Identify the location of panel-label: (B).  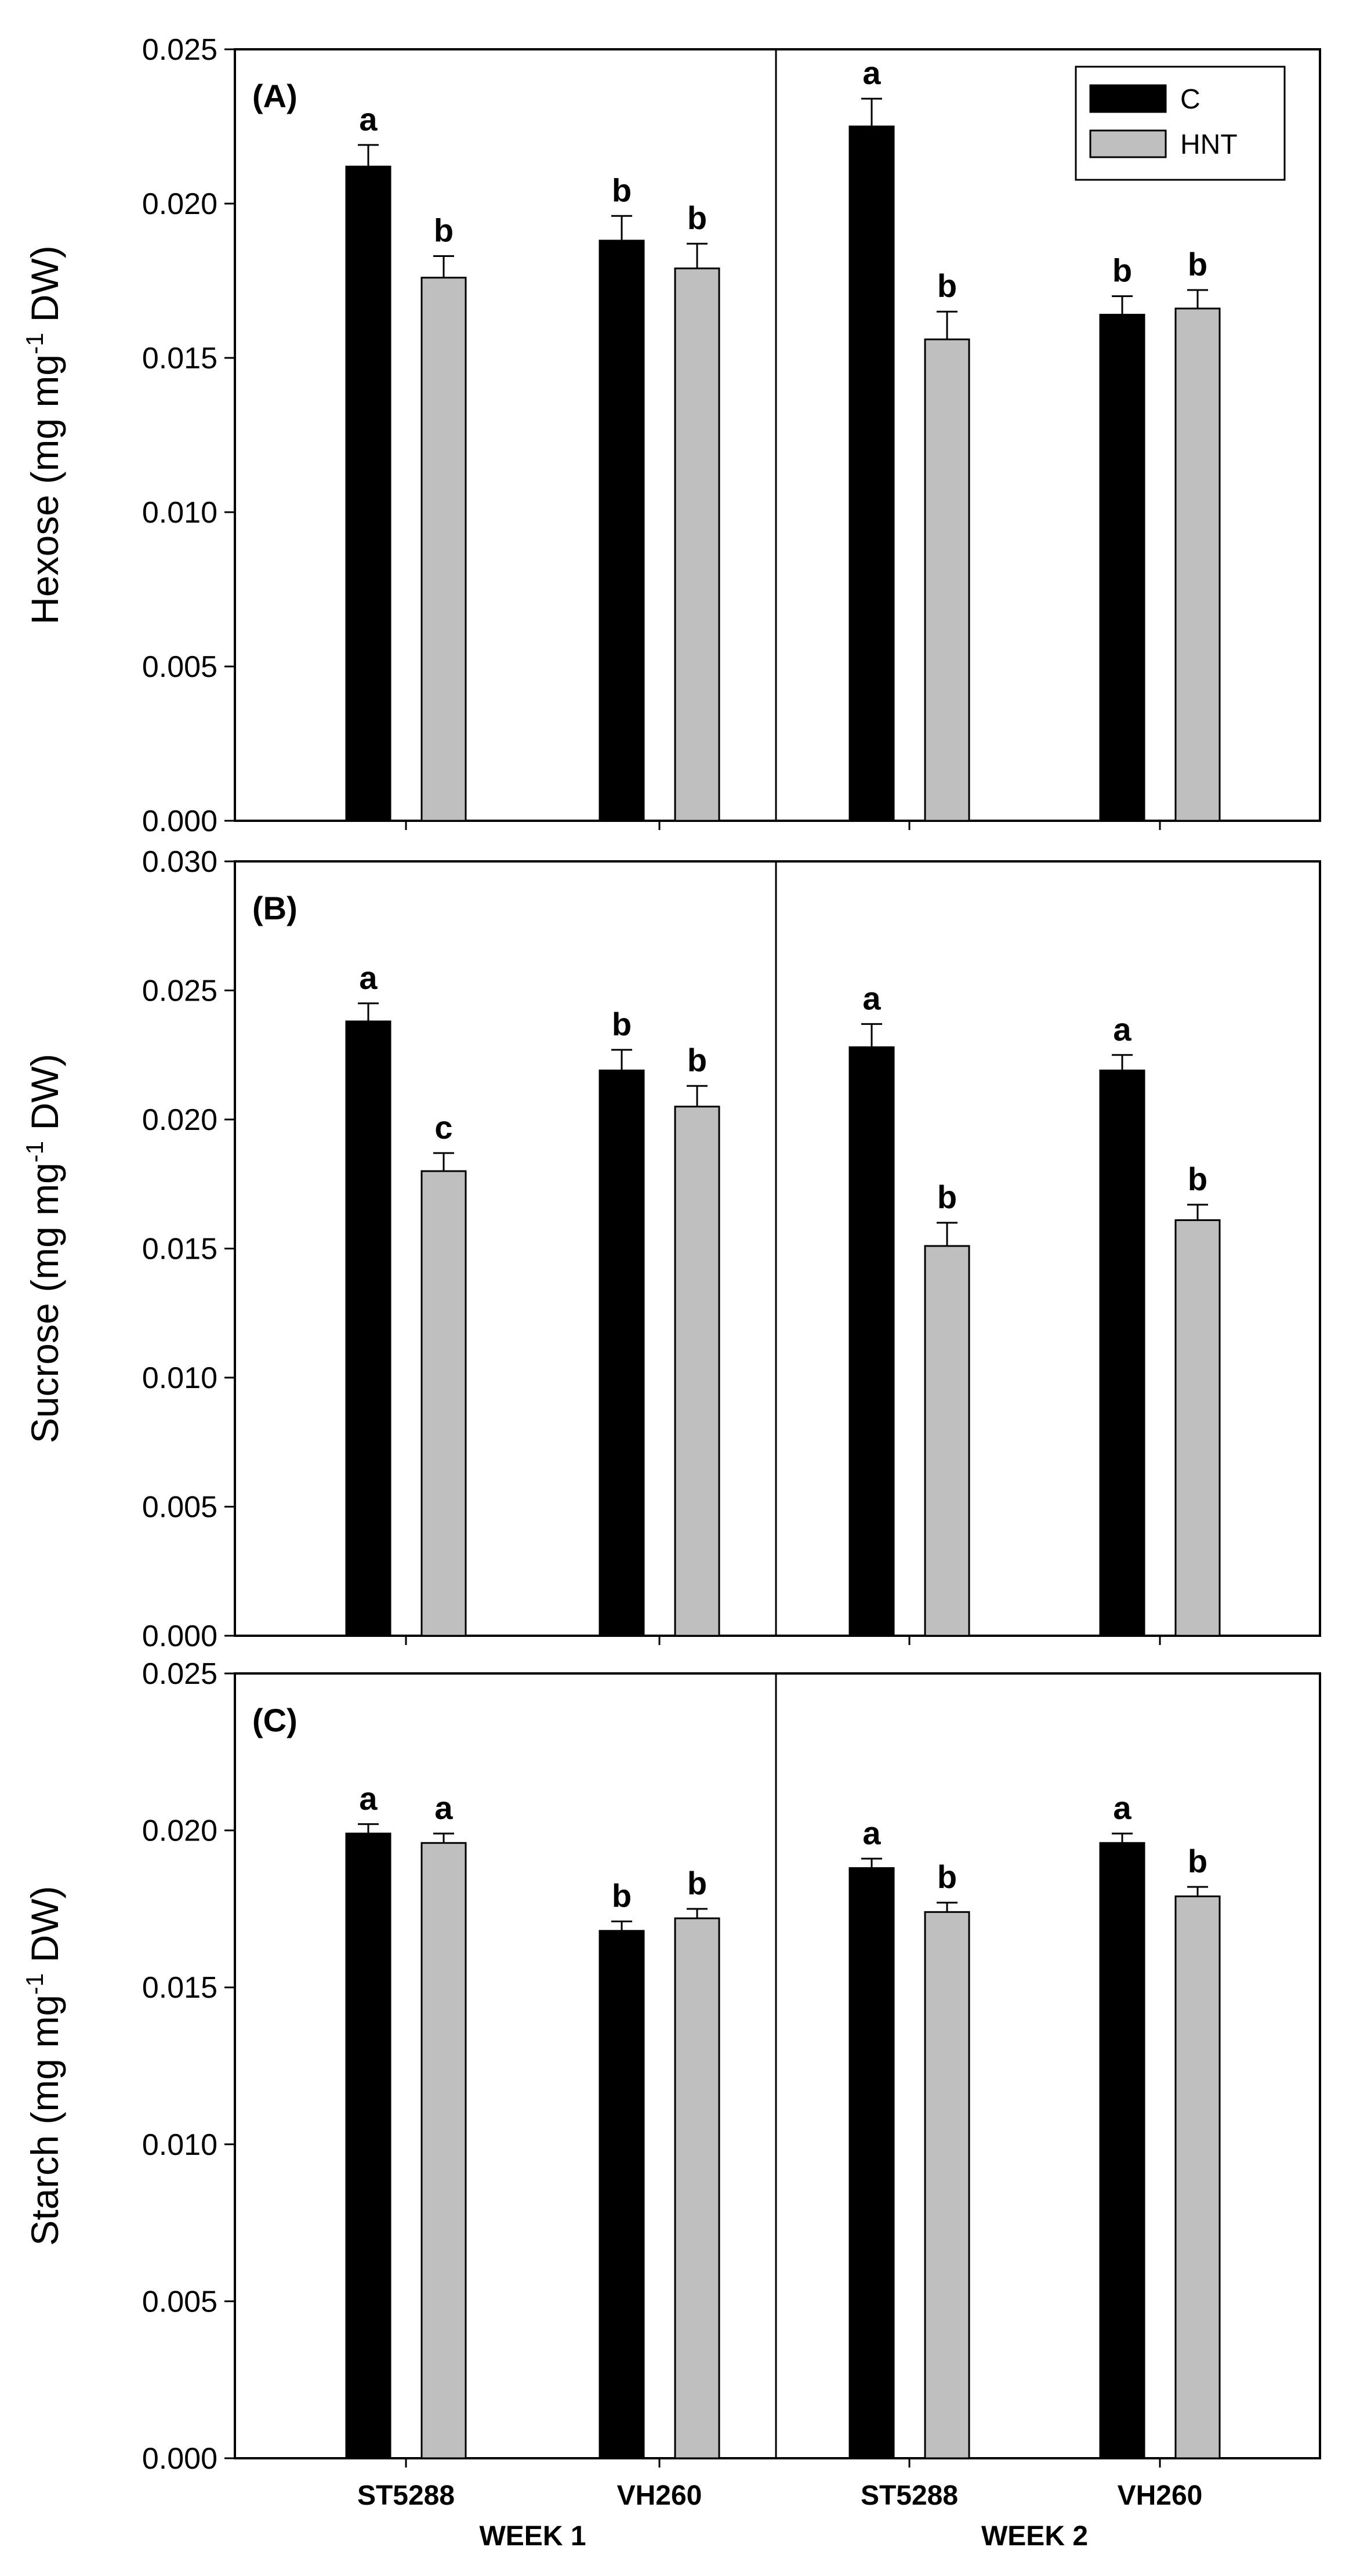
(275, 908).